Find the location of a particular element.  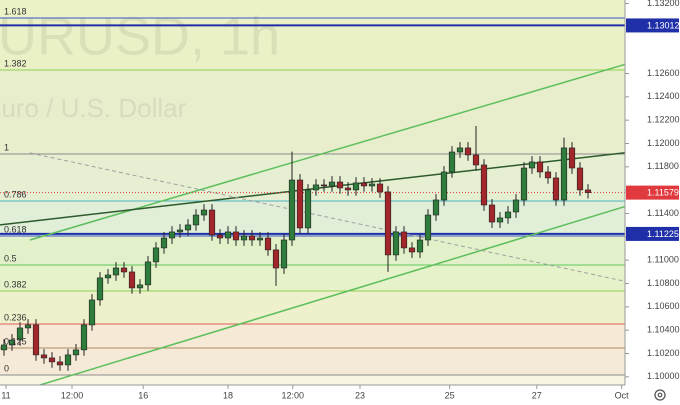

price-axis is located at coordinates (652, 202).